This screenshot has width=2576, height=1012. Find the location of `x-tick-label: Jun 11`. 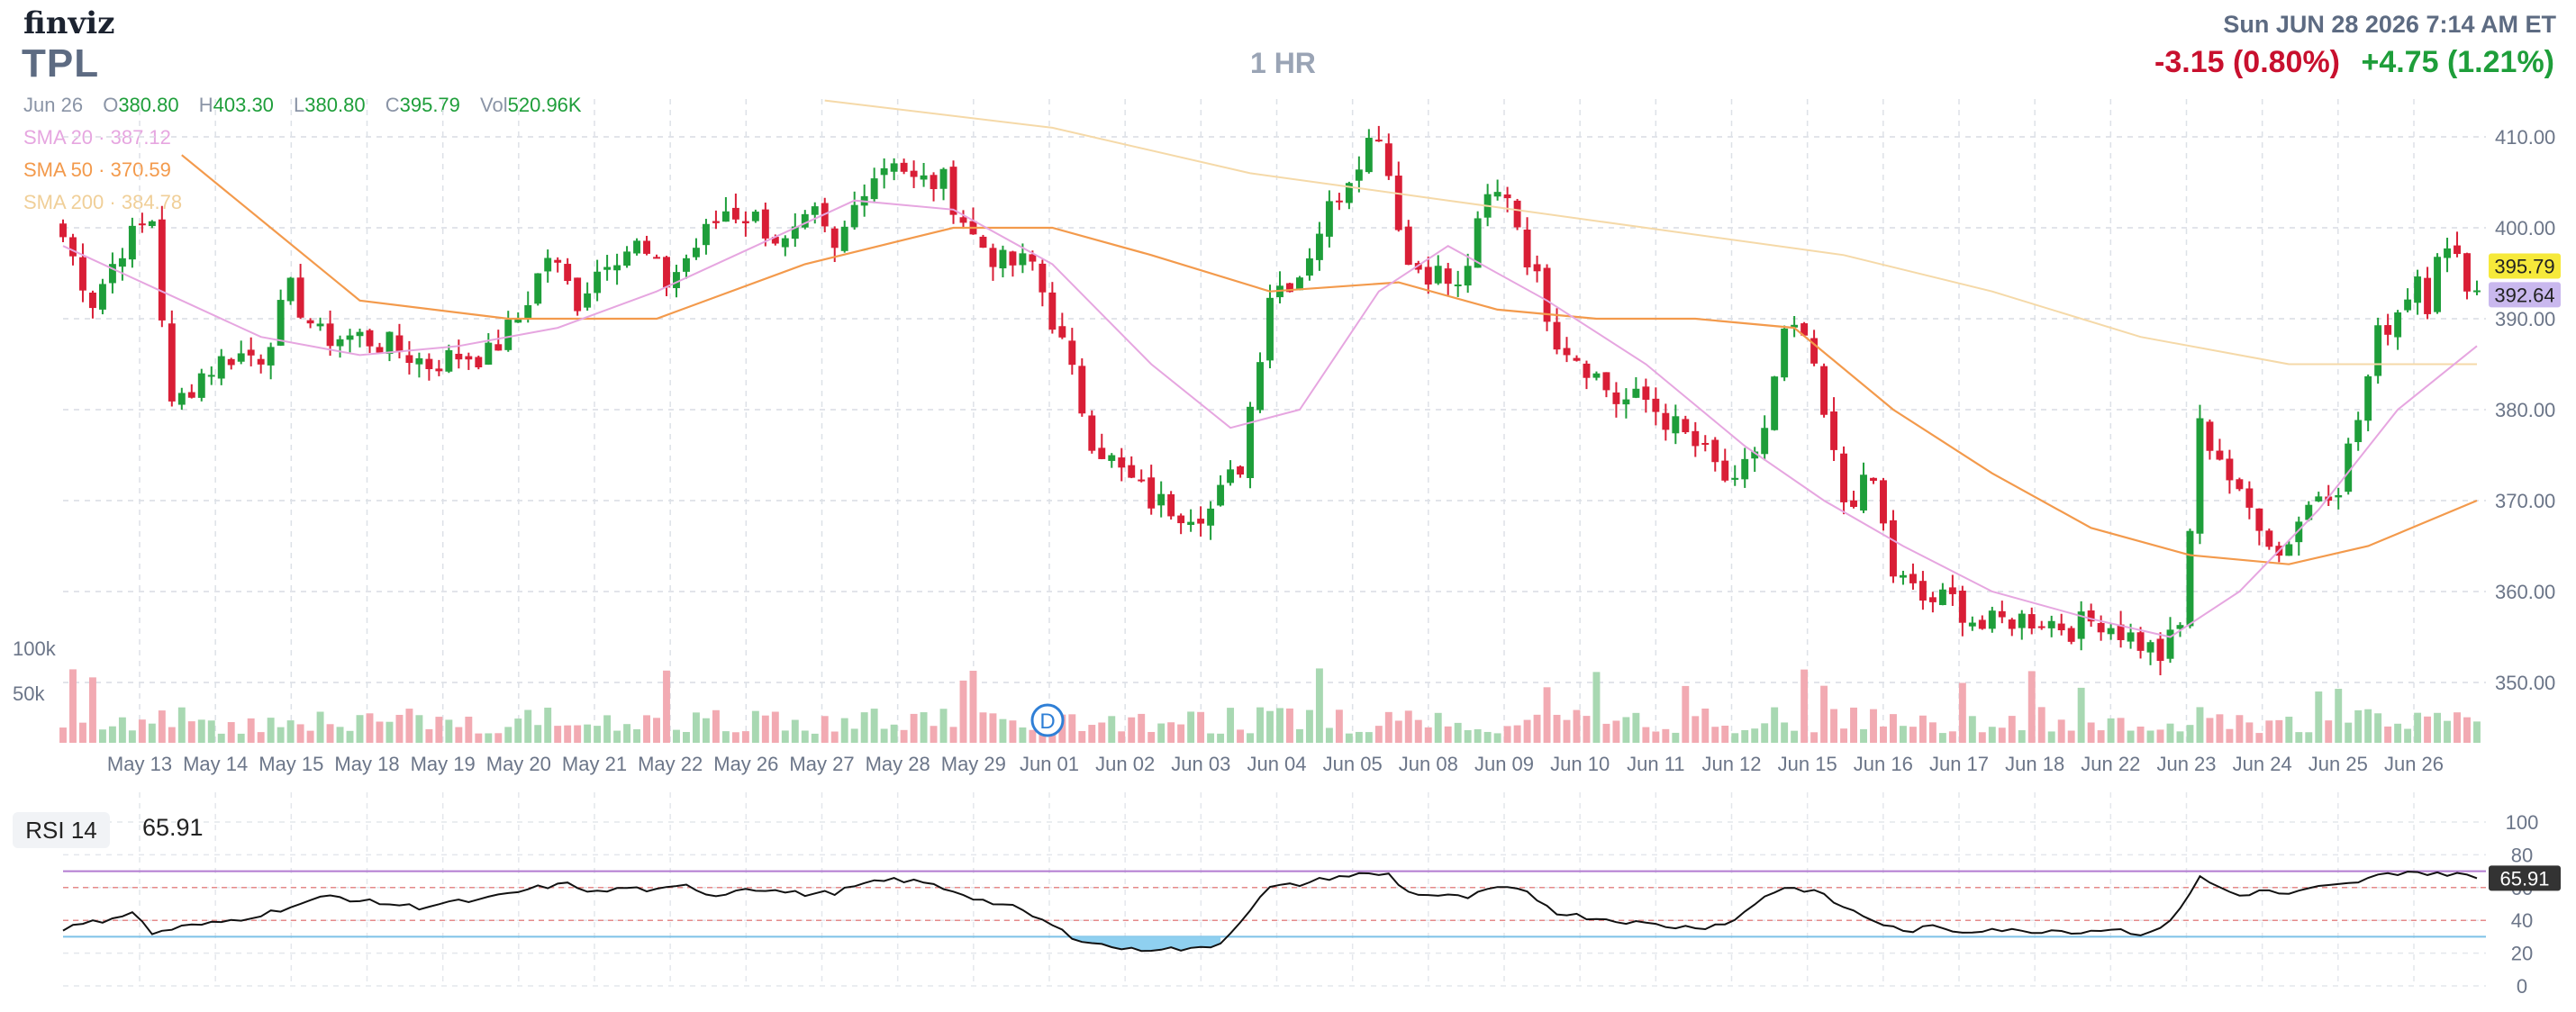

x-tick-label: Jun 11 is located at coordinates (1655, 764).